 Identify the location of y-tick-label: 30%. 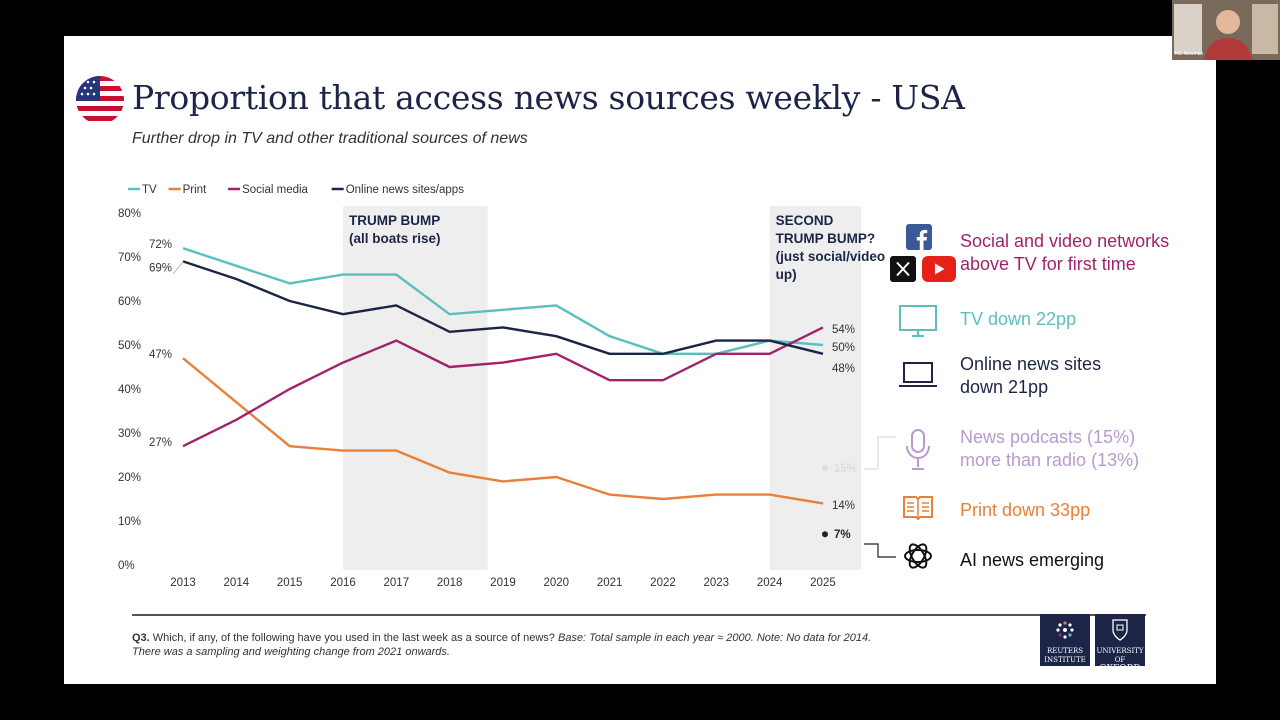
(129, 434).